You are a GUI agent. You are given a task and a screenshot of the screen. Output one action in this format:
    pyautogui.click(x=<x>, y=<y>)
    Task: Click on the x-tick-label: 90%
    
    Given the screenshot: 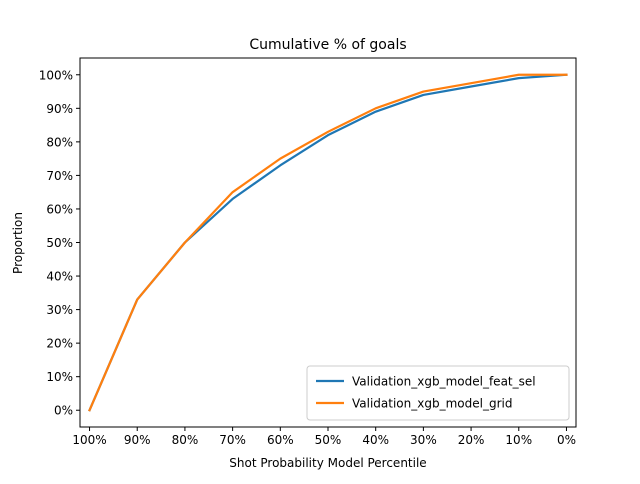 What is the action you would take?
    pyautogui.click(x=137, y=440)
    